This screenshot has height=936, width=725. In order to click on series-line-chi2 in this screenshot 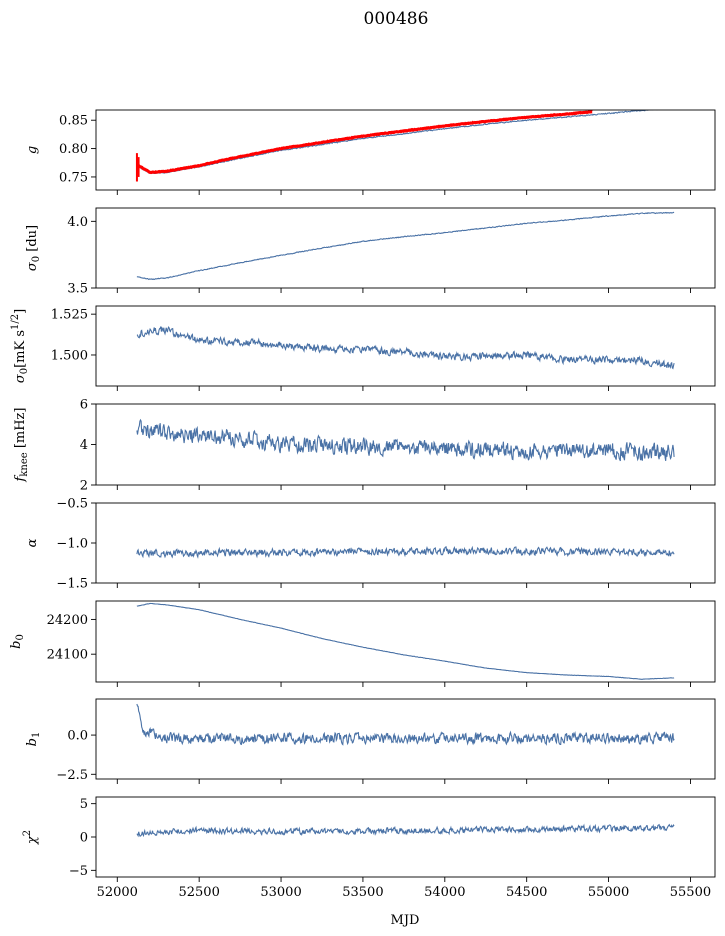, I will do `click(405, 830)`.